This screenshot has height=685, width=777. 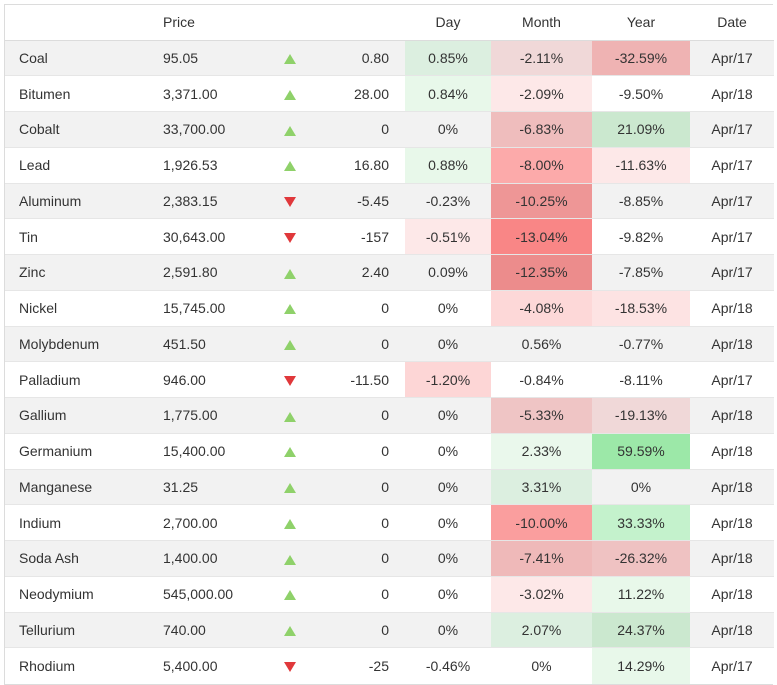 What do you see at coordinates (448, 58) in the screenshot?
I see `day-change: 0.85%` at bounding box center [448, 58].